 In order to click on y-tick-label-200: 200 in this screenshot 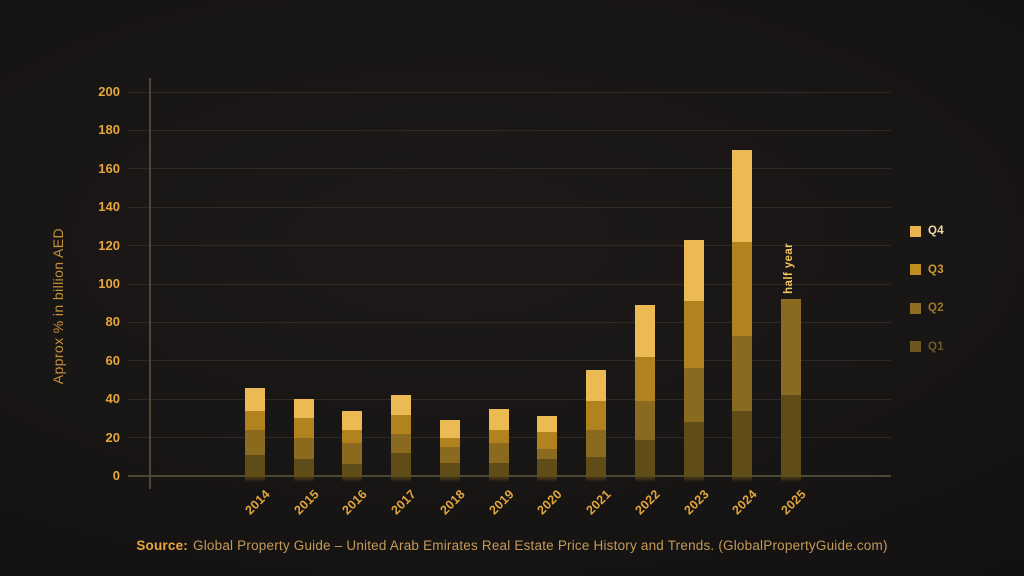, I will do `click(109, 91)`.